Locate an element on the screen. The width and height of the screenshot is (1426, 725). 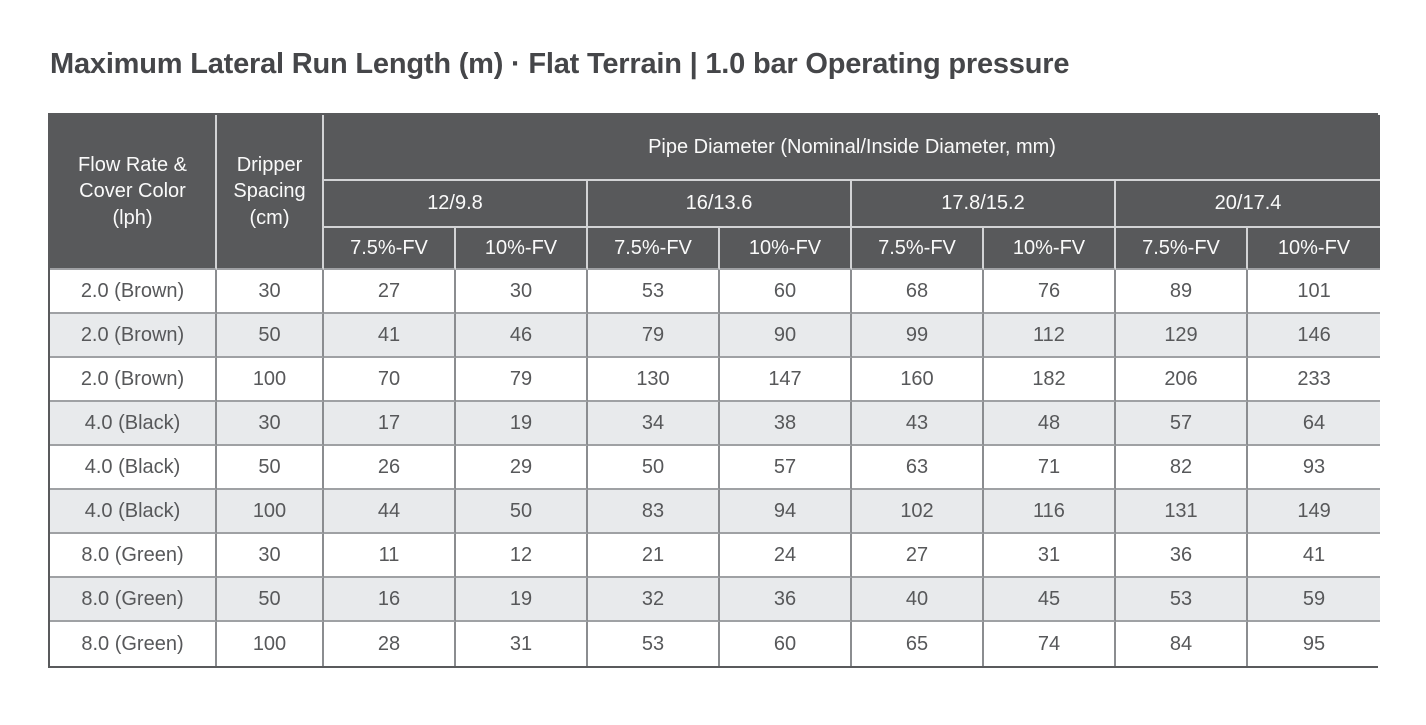
cell-value: 63 is located at coordinates (918, 468).